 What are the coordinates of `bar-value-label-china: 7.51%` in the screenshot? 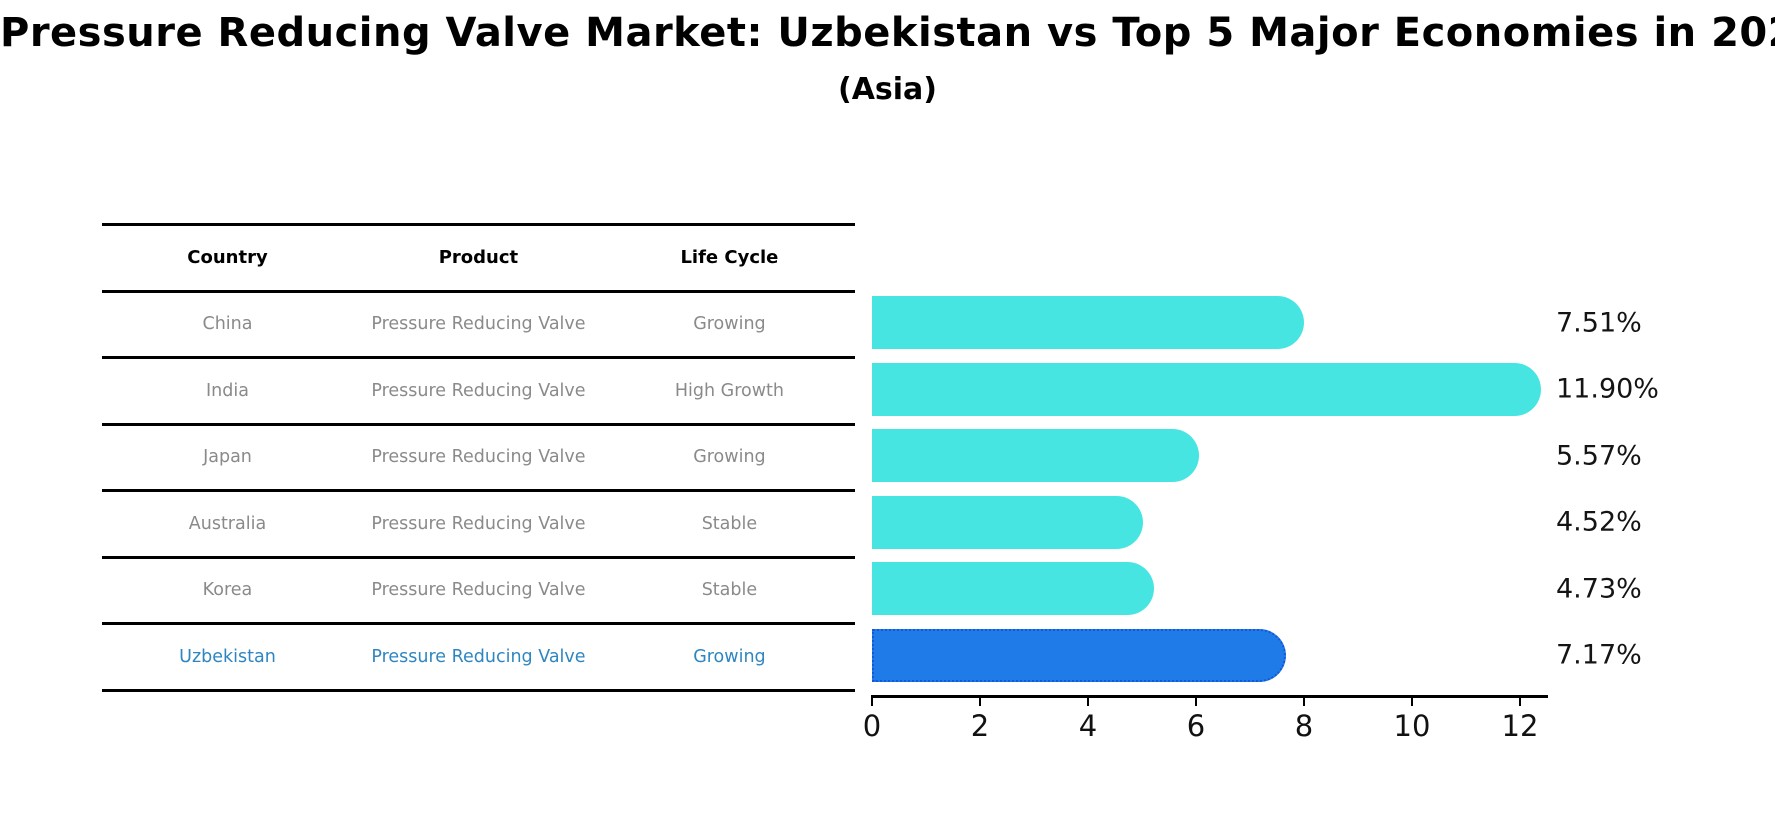 It's located at (1599, 323).